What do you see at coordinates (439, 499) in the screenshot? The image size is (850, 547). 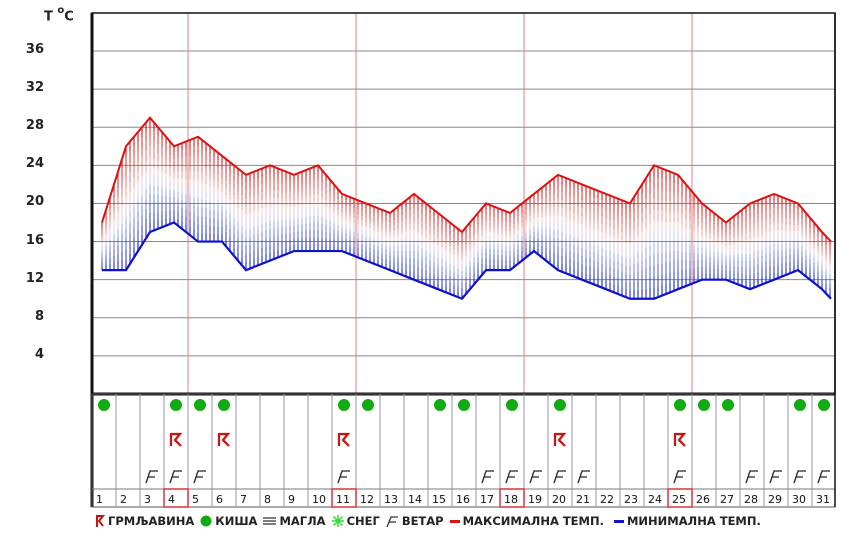 I see `day-label: 15` at bounding box center [439, 499].